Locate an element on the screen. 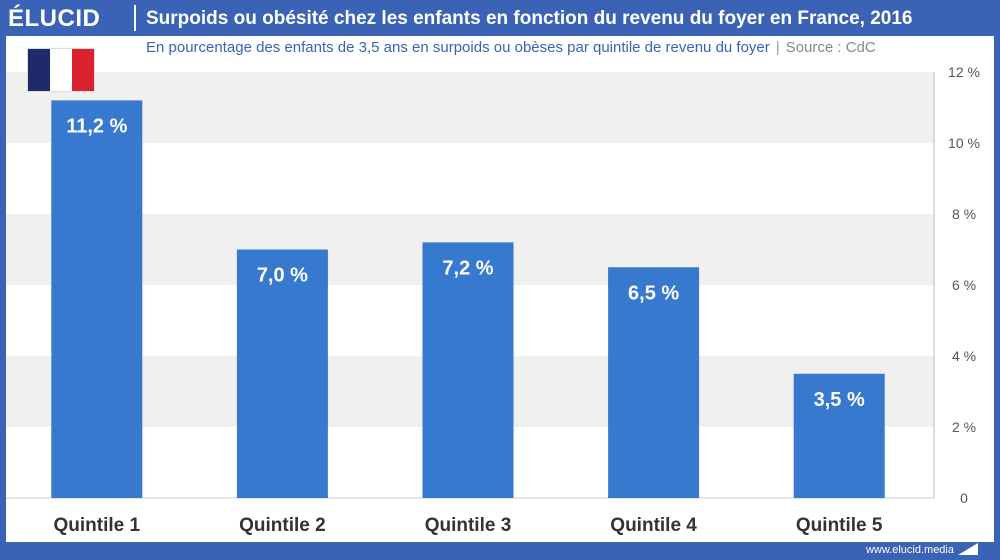 The height and width of the screenshot is (560, 1000). footer-url: www.elucid.media is located at coordinates (909, 550).